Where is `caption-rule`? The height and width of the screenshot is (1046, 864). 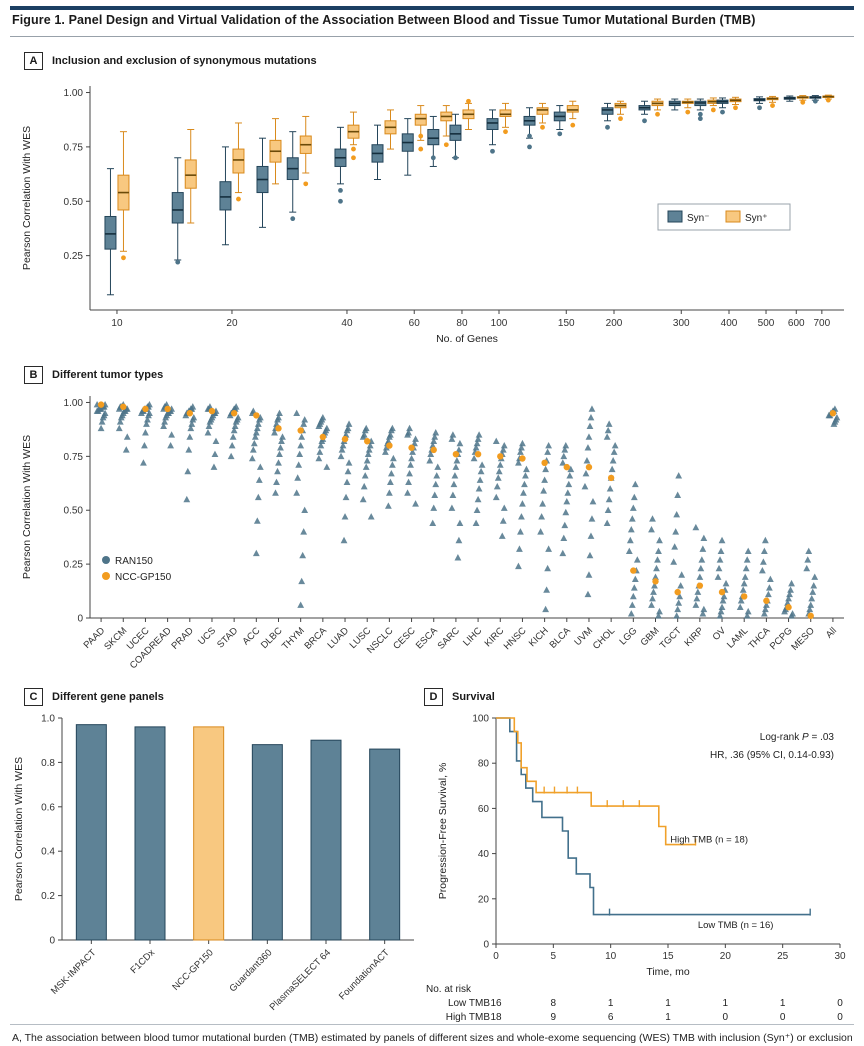
caption-rule is located at coordinates (432, 1024).